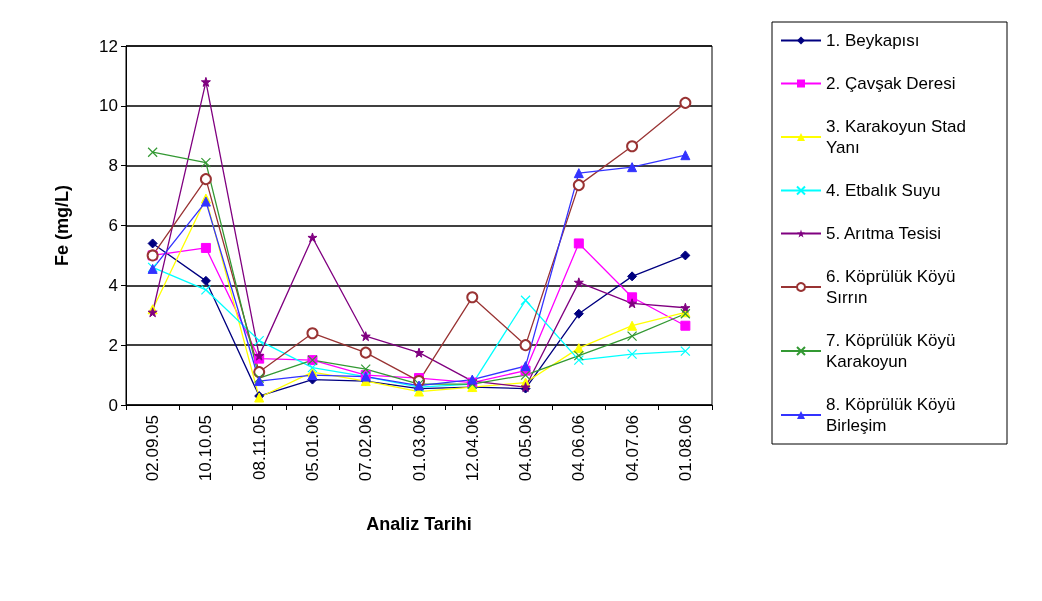  What do you see at coordinates (685, 448) in the screenshot?
I see `x-tick-label: 01.08.06` at bounding box center [685, 448].